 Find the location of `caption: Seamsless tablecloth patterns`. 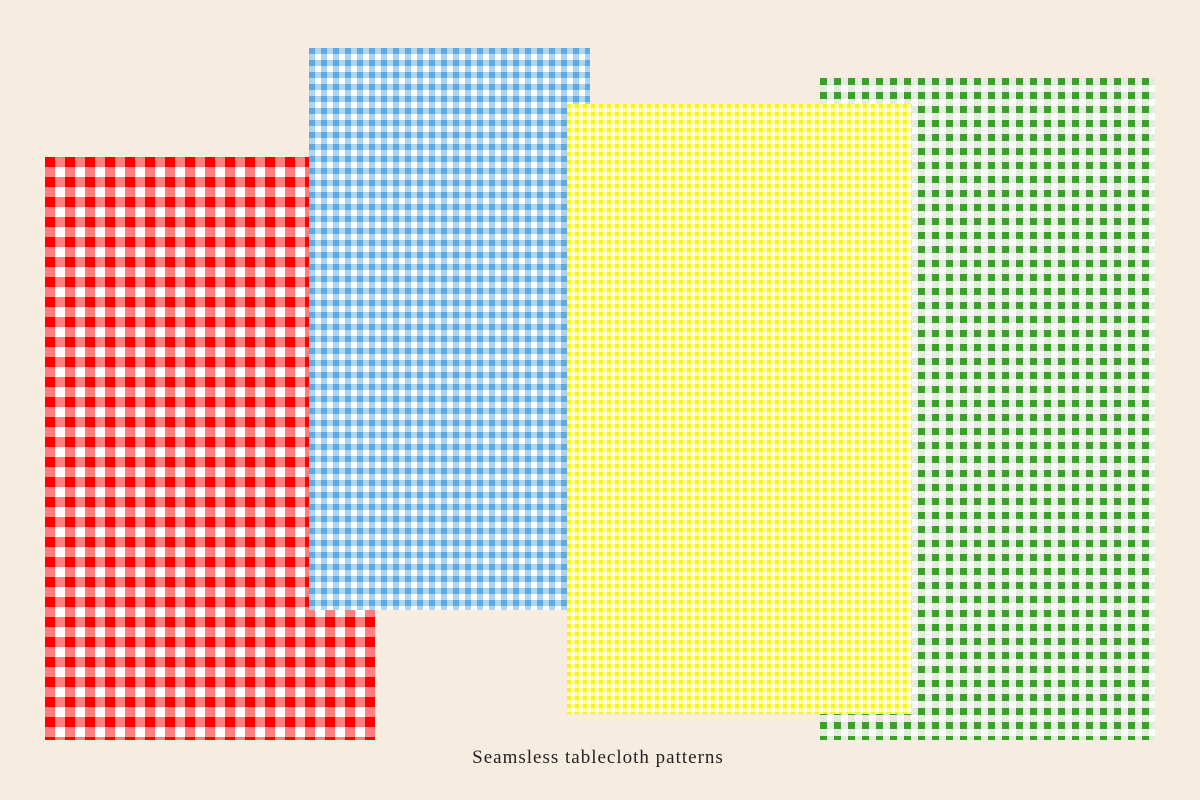

caption: Seamsless tablecloth patterns is located at coordinates (598, 757).